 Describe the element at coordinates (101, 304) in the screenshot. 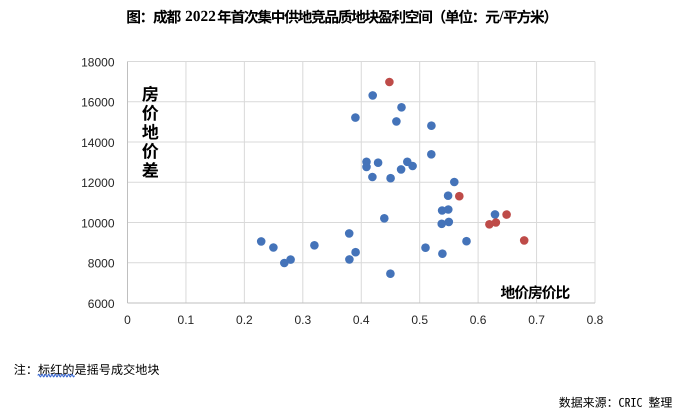

I see `svg-text: 6000` at that location.